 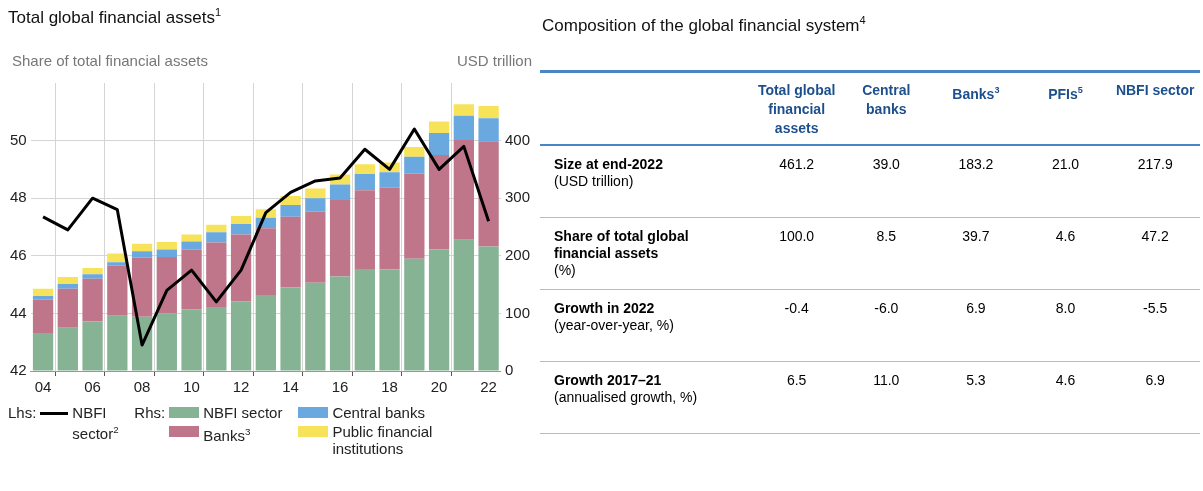 What do you see at coordinates (976, 164) in the screenshot?
I see `text: 183.2` at bounding box center [976, 164].